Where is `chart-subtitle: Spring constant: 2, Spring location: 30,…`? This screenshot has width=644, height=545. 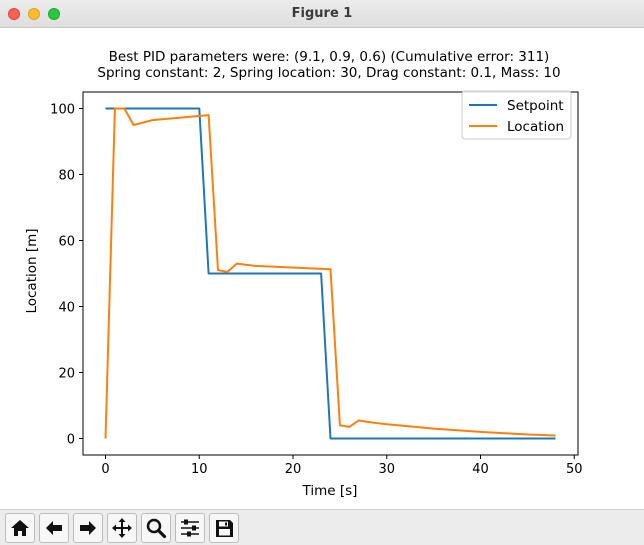 chart-subtitle: Spring constant: 2, Spring location: 30,… is located at coordinates (328, 73).